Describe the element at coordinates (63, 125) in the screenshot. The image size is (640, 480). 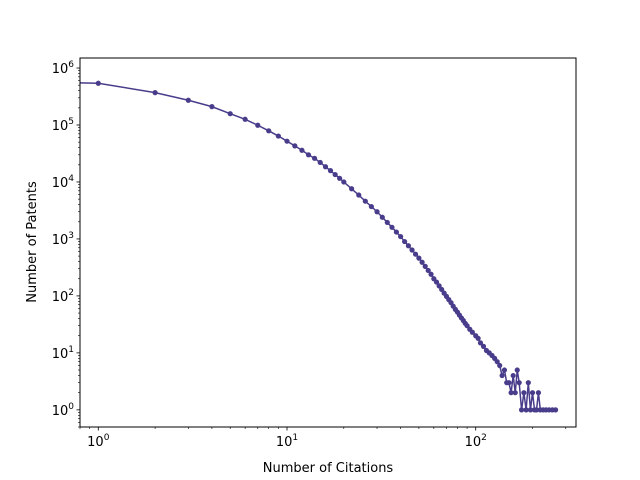
I see `y-tick-label: 10⁵` at that location.